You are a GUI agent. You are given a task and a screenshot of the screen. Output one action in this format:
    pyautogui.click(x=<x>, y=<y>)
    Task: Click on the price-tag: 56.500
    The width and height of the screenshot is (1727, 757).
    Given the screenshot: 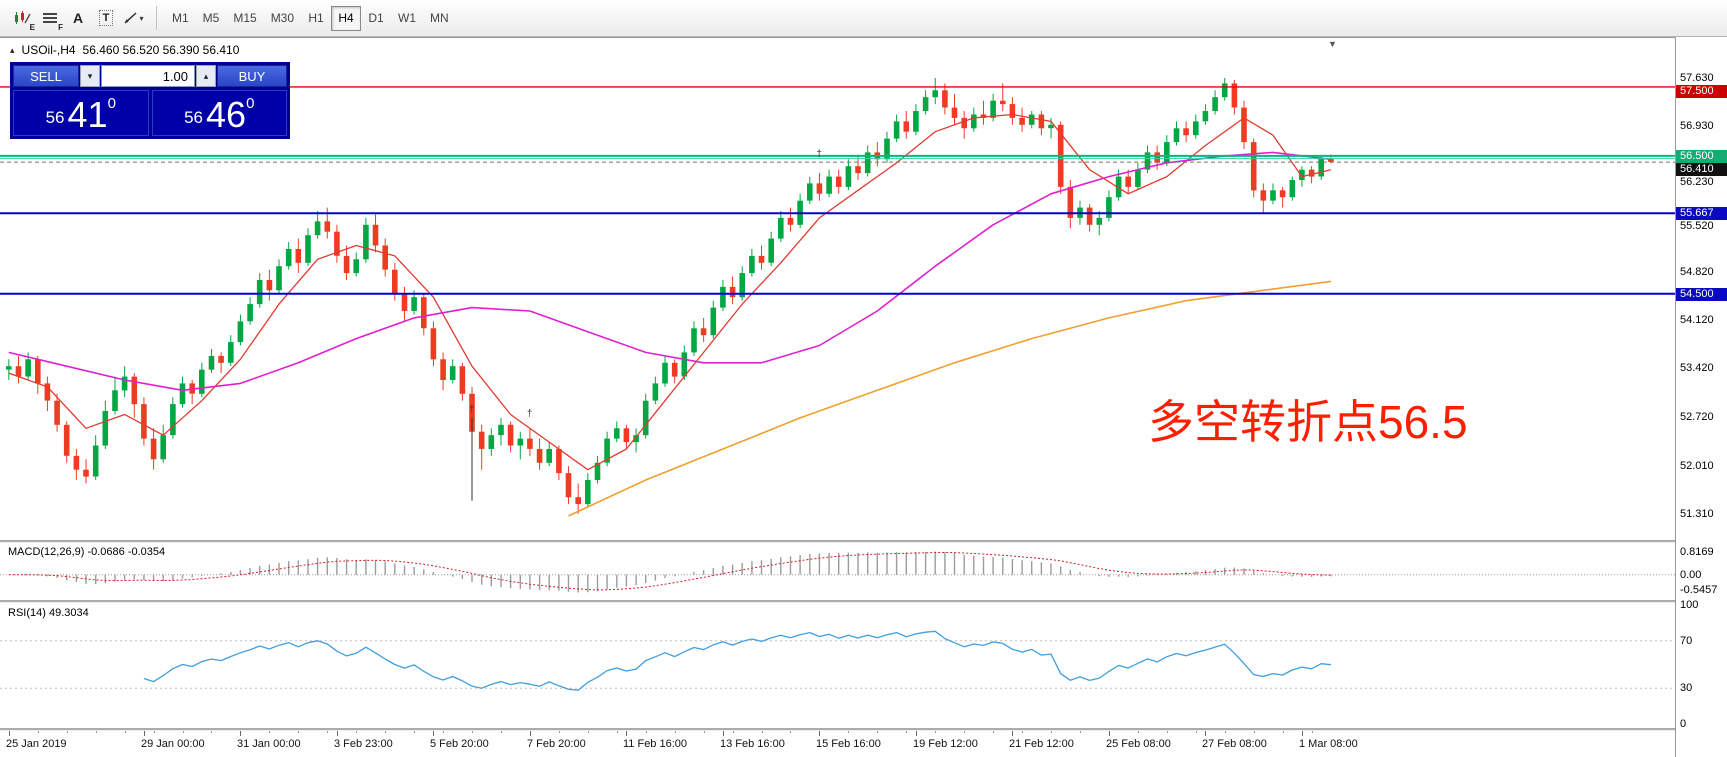 What is the action you would take?
    pyautogui.click(x=1701, y=156)
    